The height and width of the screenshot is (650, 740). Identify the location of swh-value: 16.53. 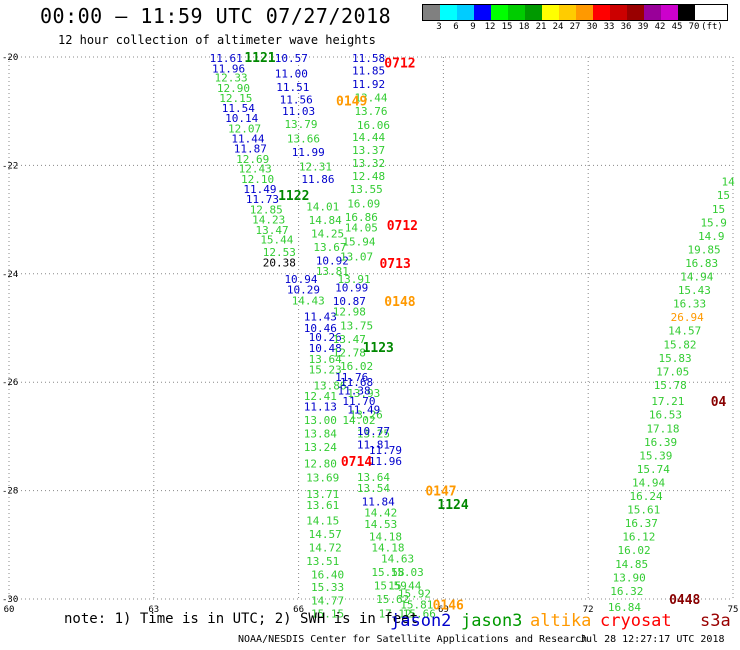
(665, 415).